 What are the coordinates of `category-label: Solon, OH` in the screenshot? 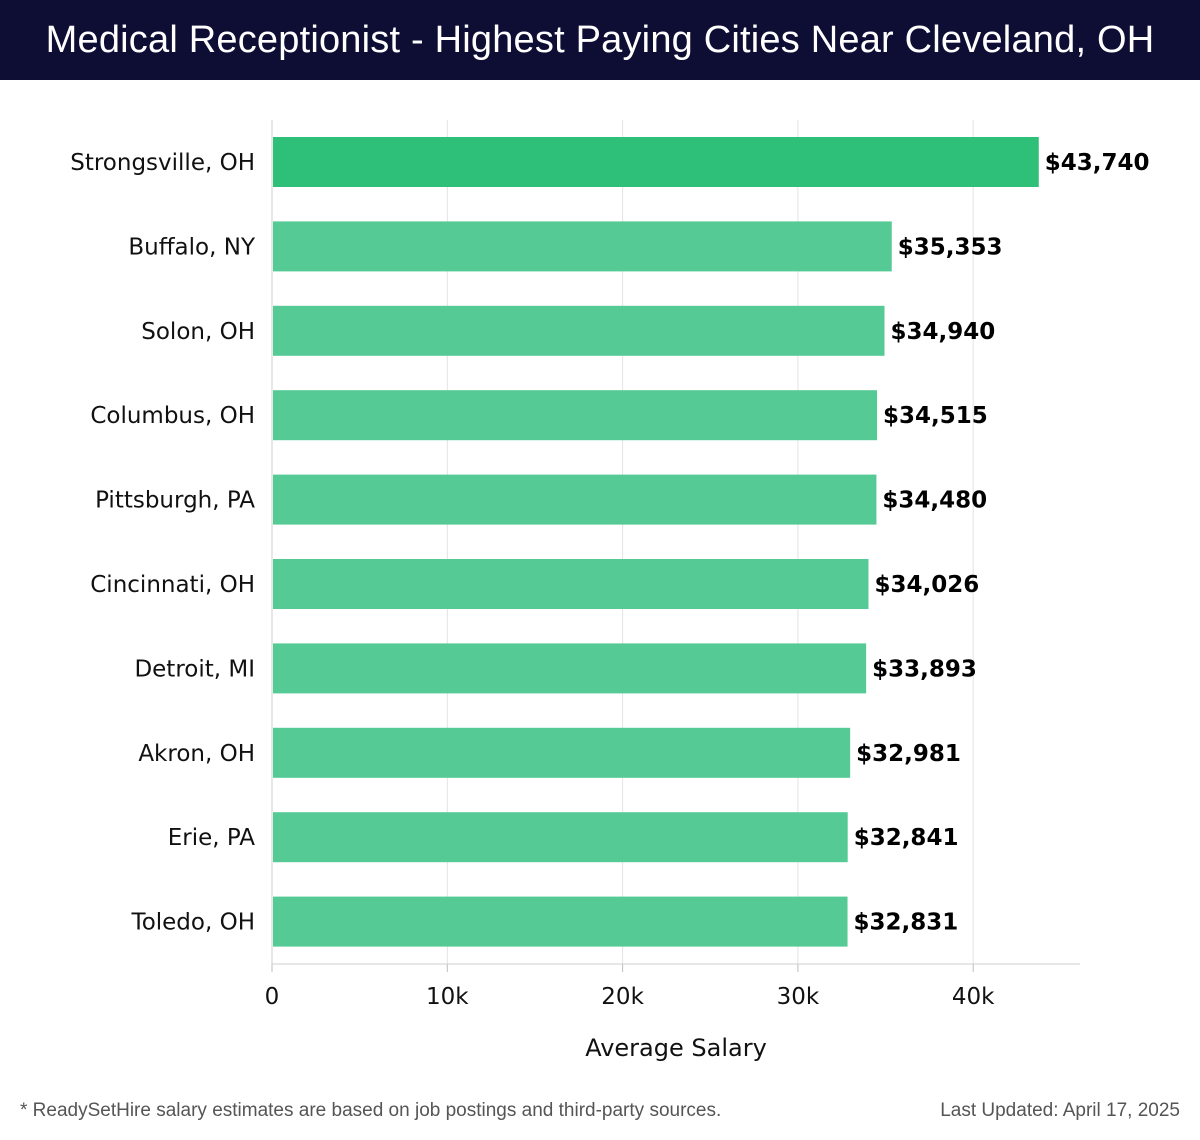 It's located at (198, 332).